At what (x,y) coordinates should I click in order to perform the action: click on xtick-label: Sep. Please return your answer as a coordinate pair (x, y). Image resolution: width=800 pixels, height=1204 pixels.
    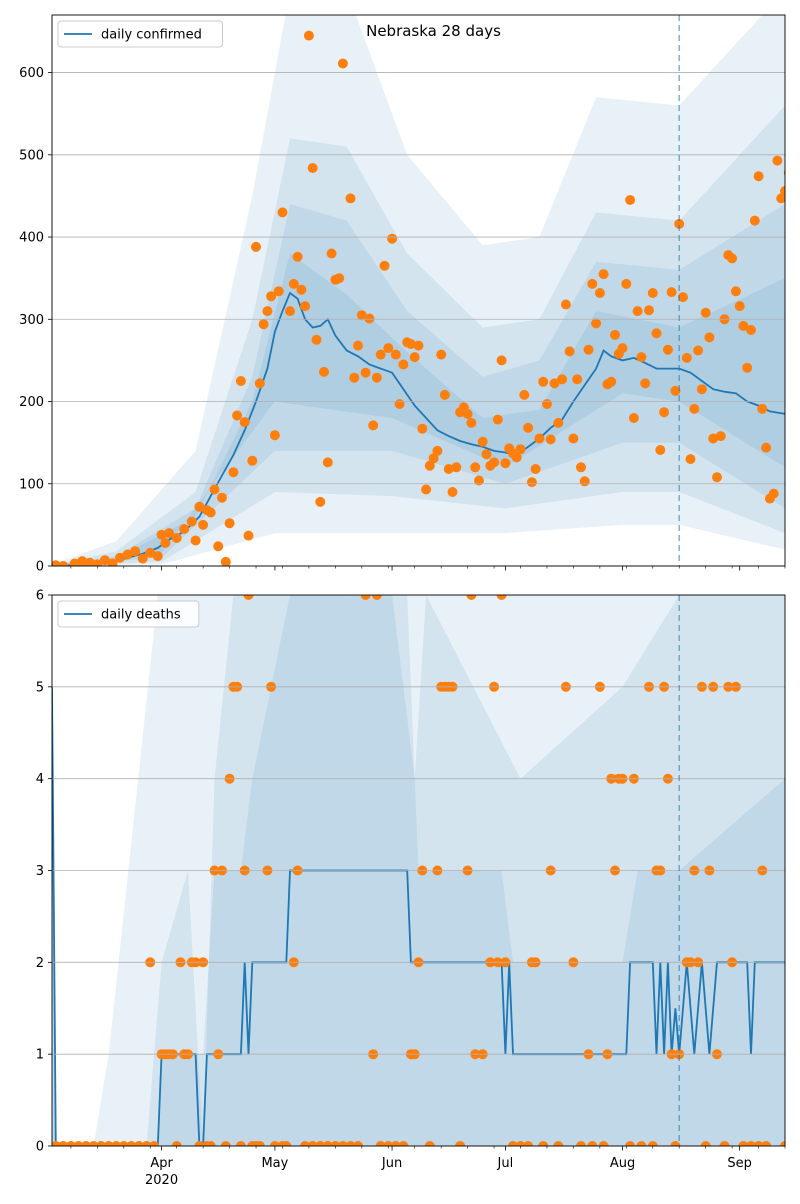
    Looking at the image, I should click on (739, 1163).